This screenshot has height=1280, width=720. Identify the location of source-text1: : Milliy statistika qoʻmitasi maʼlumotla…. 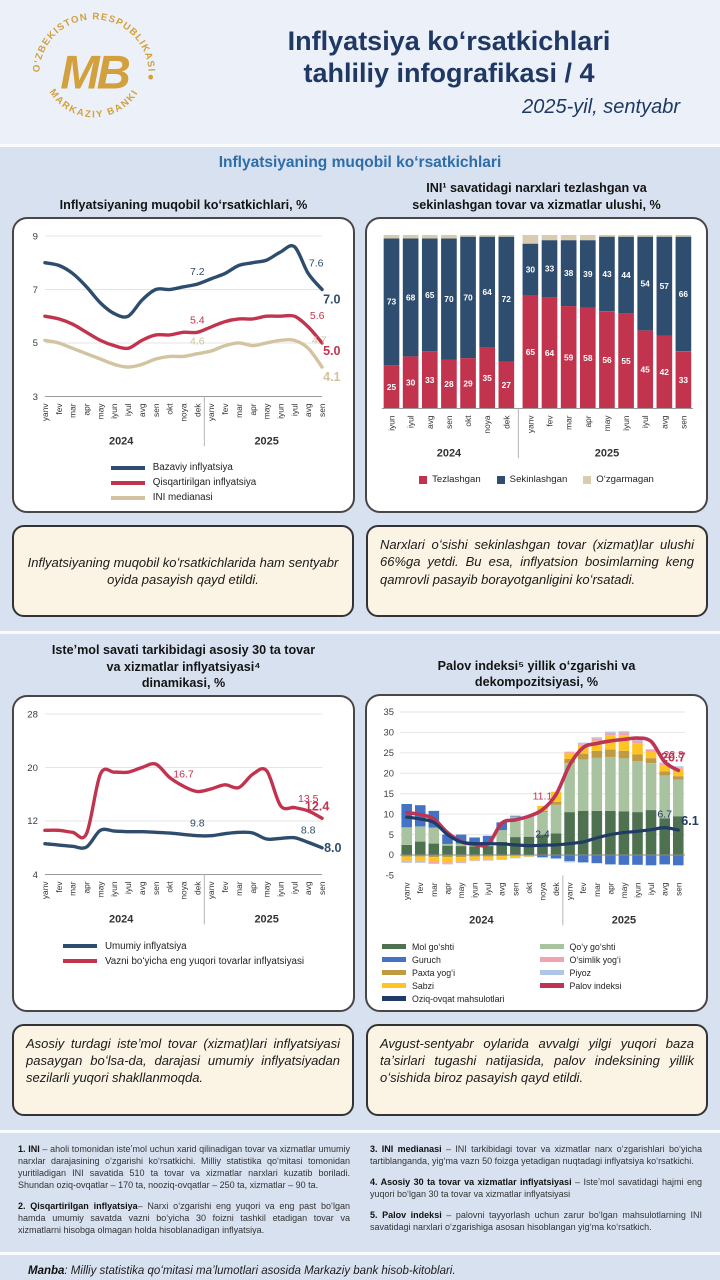
(260, 1270).